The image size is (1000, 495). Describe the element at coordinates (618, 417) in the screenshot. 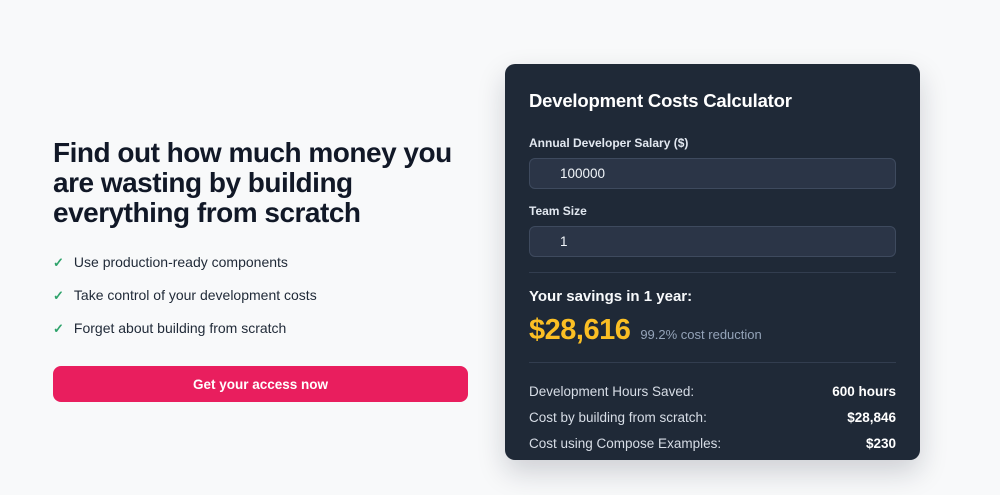

I see `breakdown-label: Cost by building from scratch:` at that location.